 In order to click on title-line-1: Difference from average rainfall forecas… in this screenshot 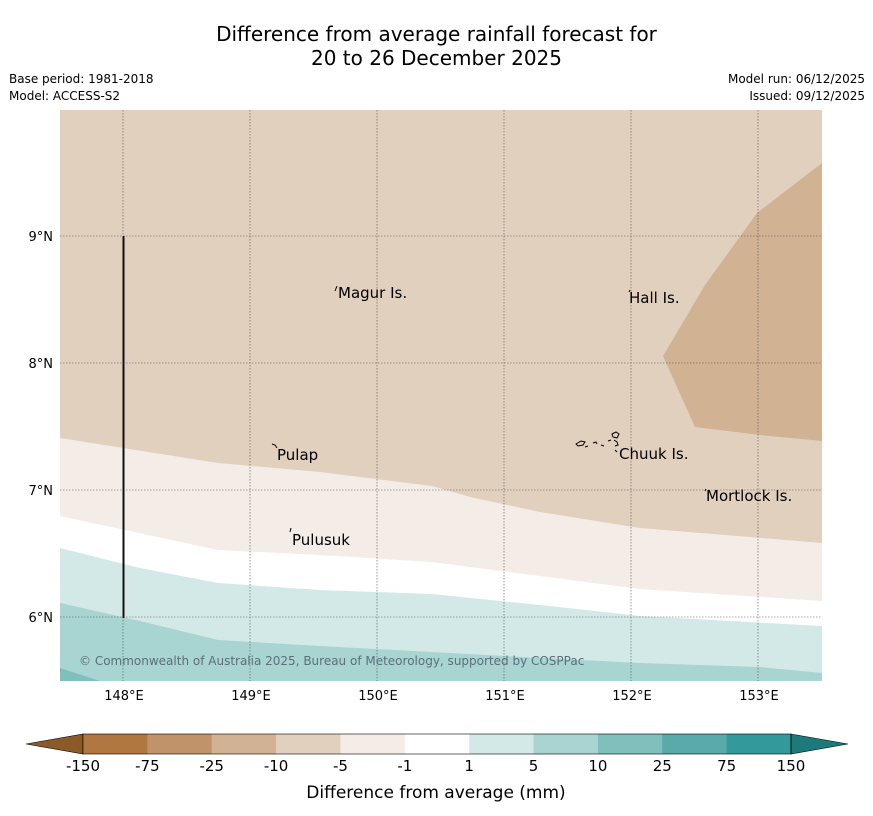, I will do `click(436, 34)`.